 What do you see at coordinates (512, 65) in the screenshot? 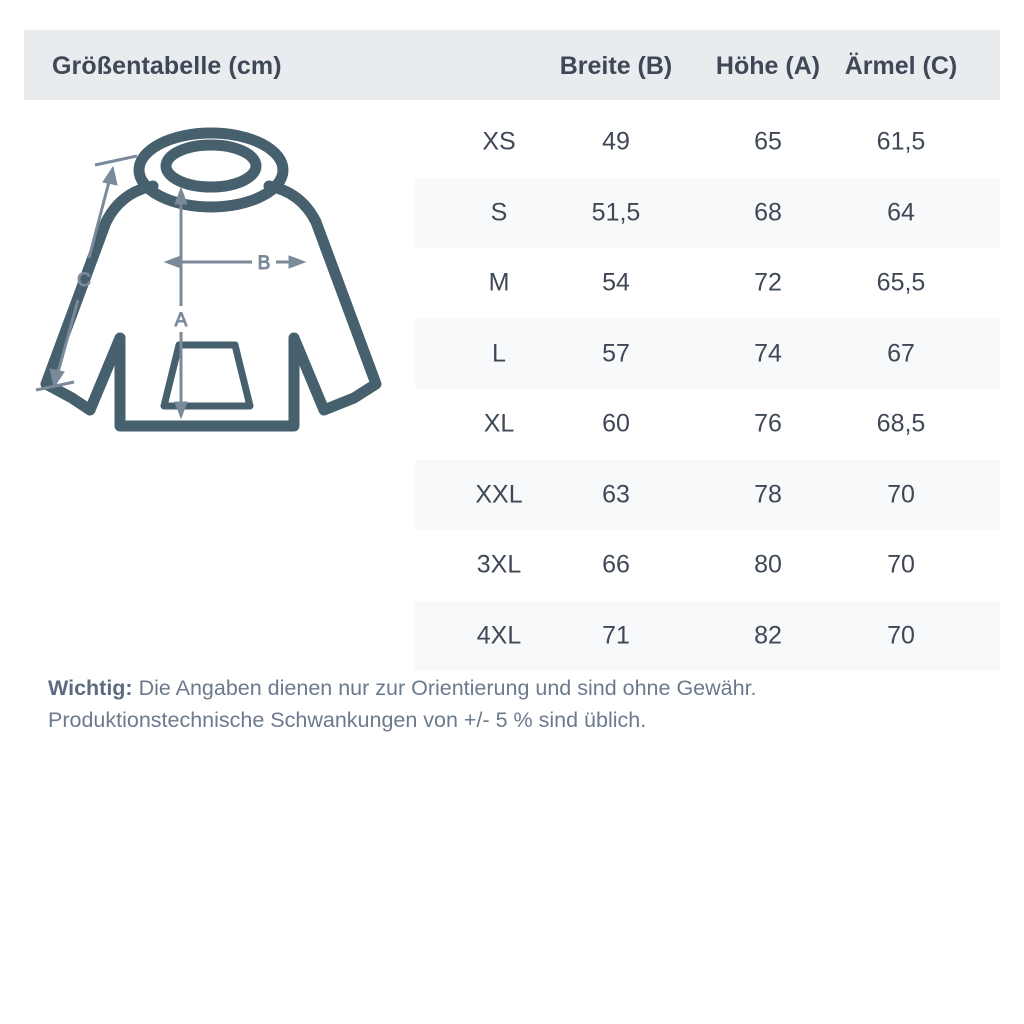
I see `table-header-band` at bounding box center [512, 65].